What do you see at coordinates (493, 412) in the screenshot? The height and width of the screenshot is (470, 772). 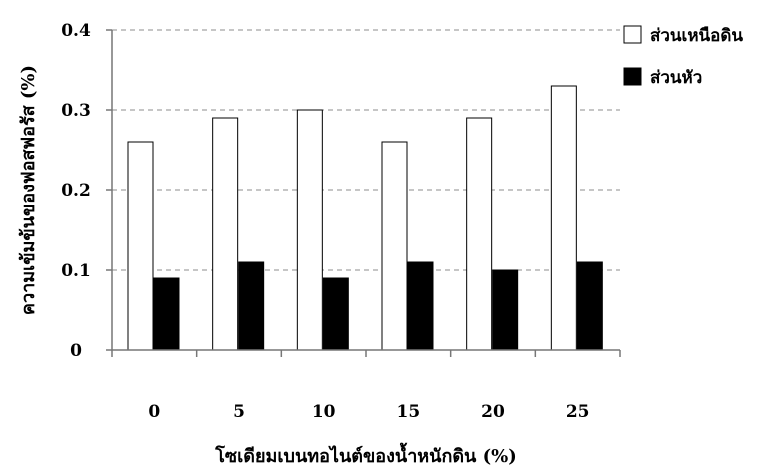 I see `x-tick-label: 20` at bounding box center [493, 412].